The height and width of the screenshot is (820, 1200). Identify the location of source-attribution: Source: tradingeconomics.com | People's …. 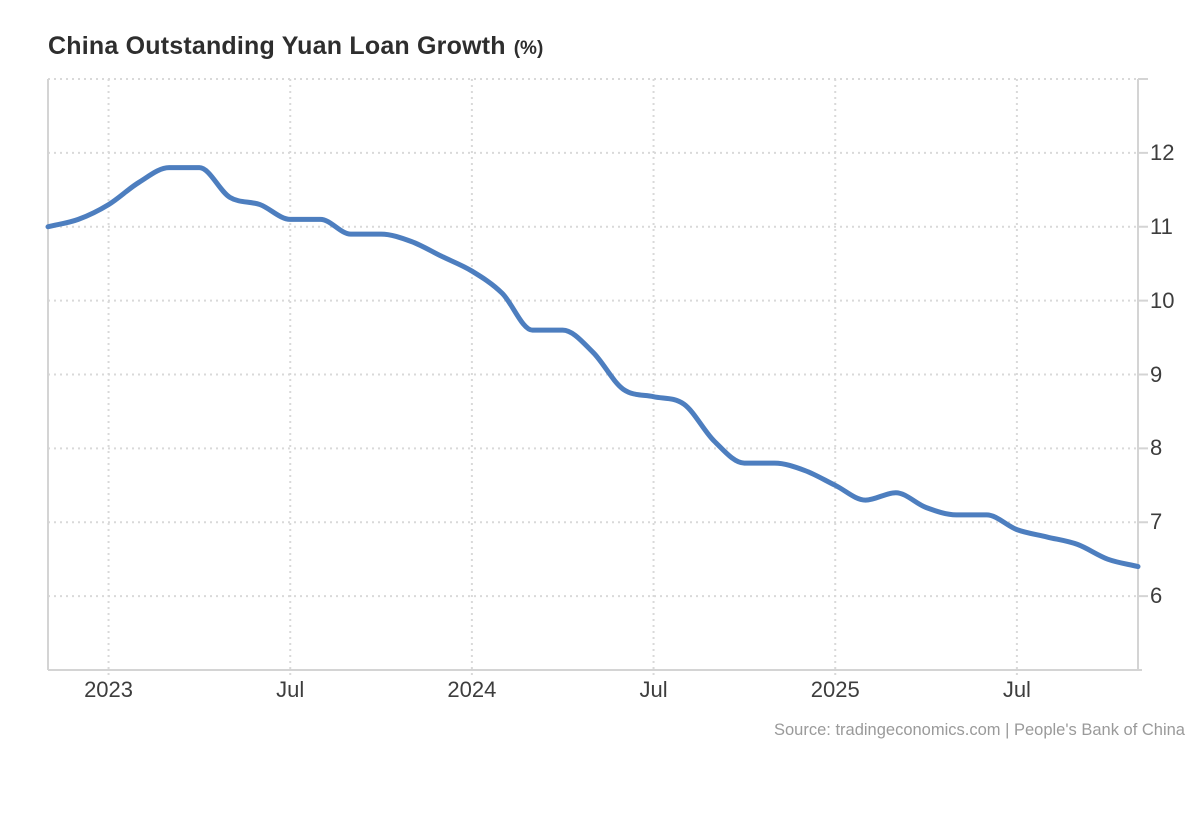
(979, 730).